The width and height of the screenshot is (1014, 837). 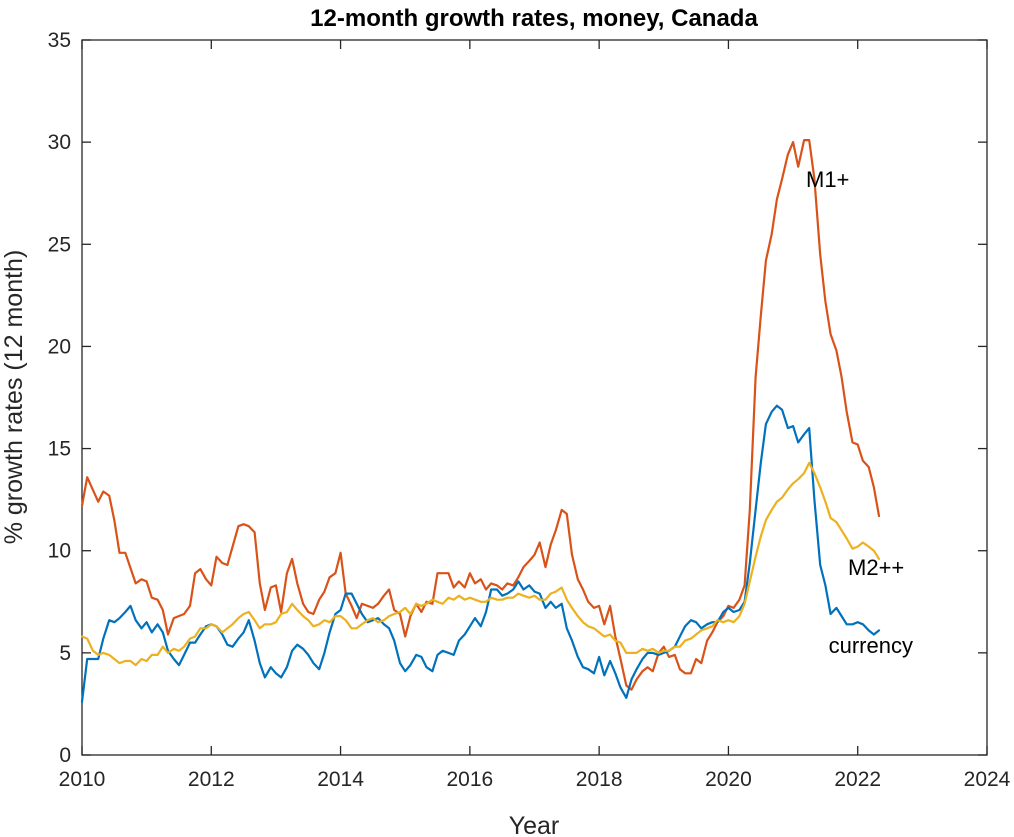 I want to click on x-tick-label: 2018, so click(x=599, y=779).